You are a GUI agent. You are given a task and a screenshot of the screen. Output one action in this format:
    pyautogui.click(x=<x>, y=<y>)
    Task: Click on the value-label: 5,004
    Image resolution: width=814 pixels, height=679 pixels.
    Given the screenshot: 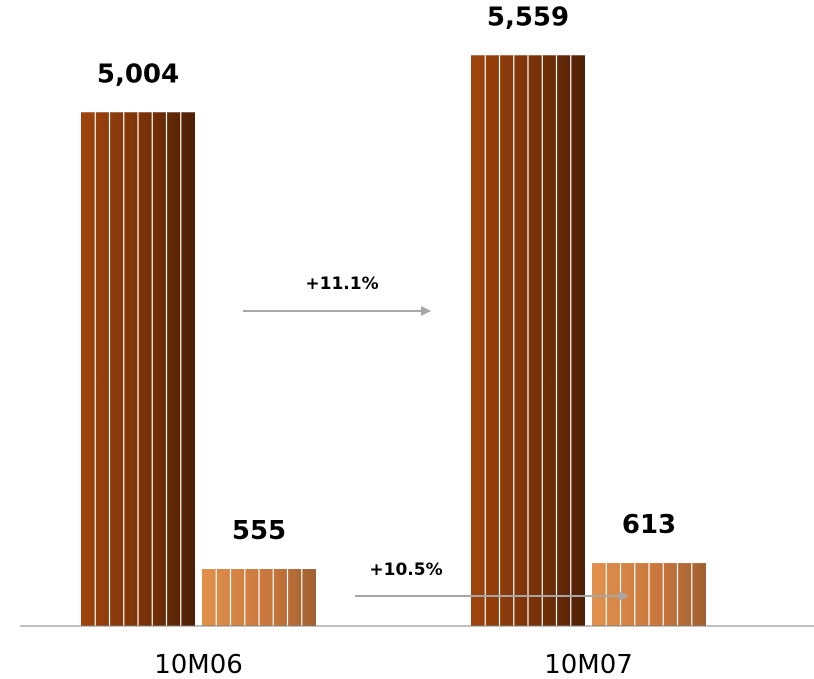 What is the action you would take?
    pyautogui.click(x=138, y=74)
    